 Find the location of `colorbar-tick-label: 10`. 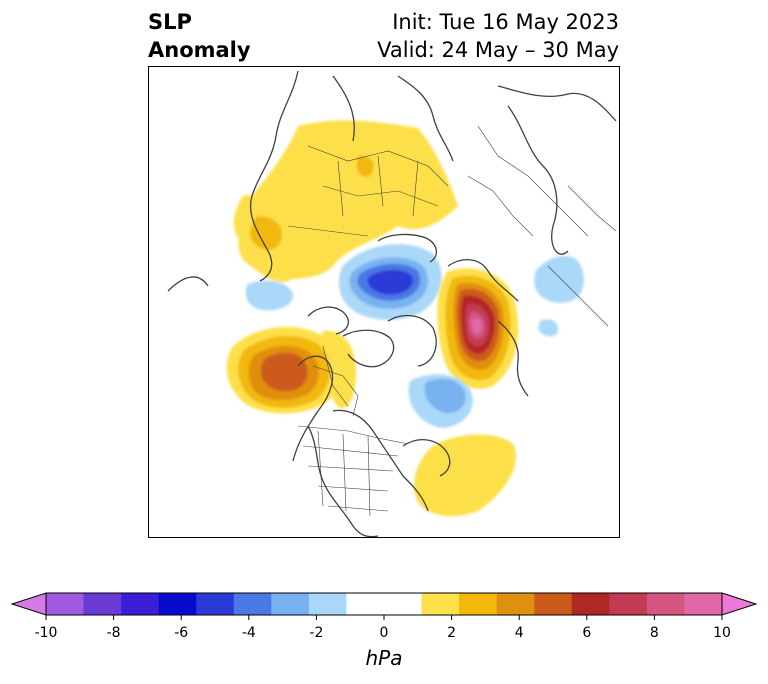

colorbar-tick-label: 10 is located at coordinates (722, 633).